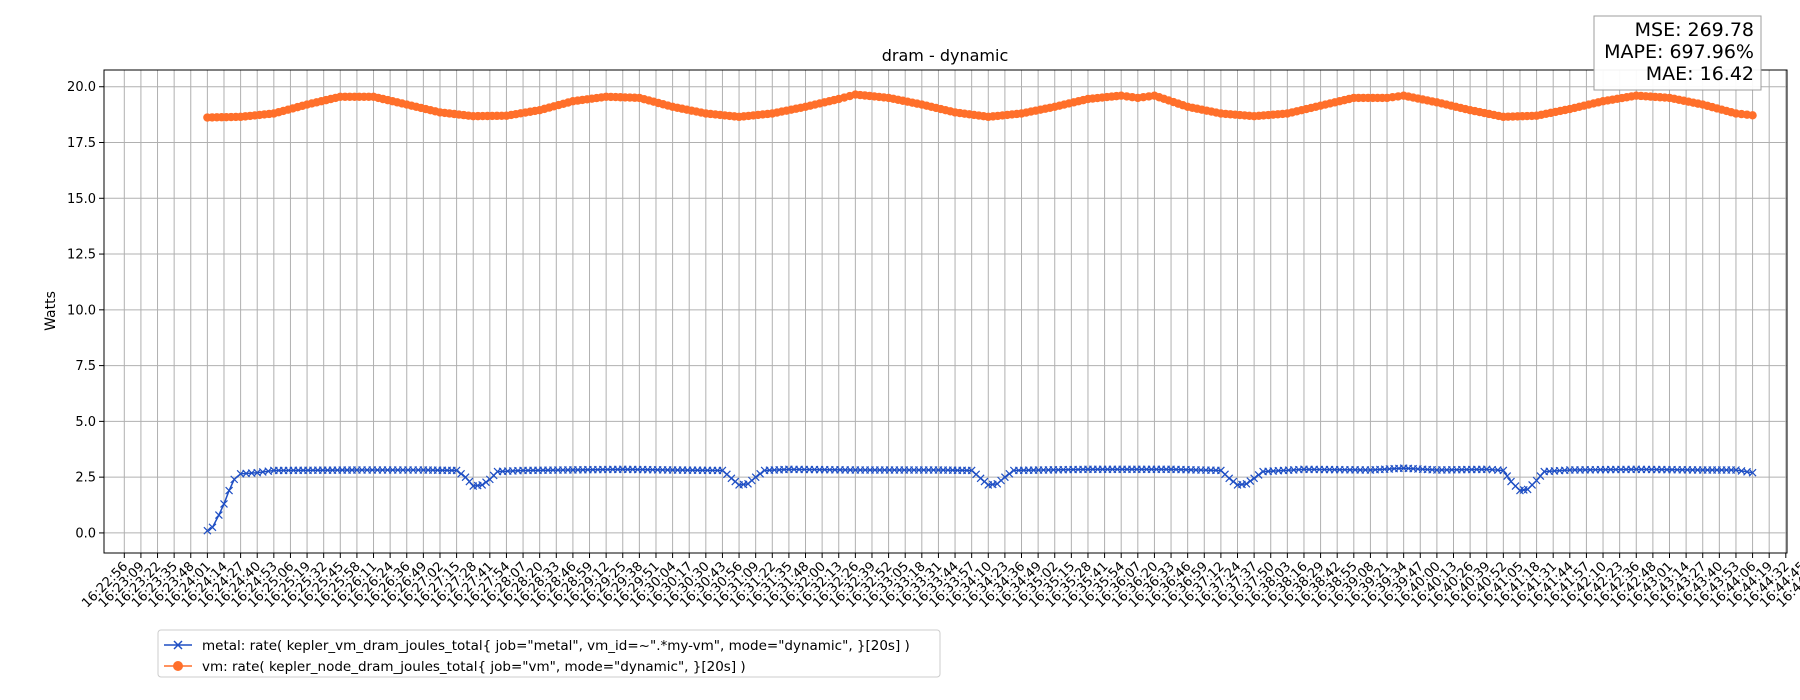 The width and height of the screenshot is (1800, 700). What do you see at coordinates (980, 499) in the screenshot?
I see `series-markers-metal` at bounding box center [980, 499].